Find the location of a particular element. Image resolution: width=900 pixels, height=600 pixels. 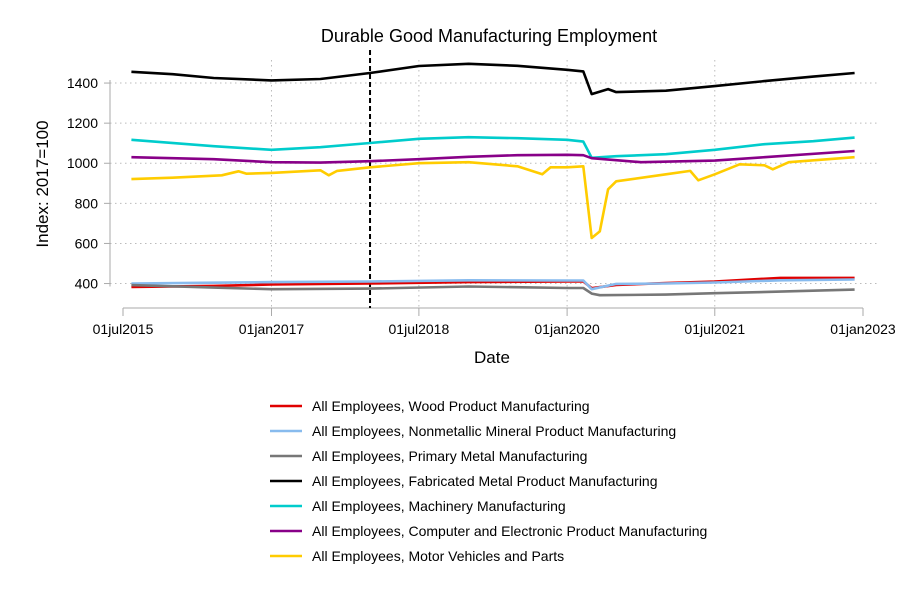

y-axis-label: Index: 2017=100 is located at coordinates (42, 183).